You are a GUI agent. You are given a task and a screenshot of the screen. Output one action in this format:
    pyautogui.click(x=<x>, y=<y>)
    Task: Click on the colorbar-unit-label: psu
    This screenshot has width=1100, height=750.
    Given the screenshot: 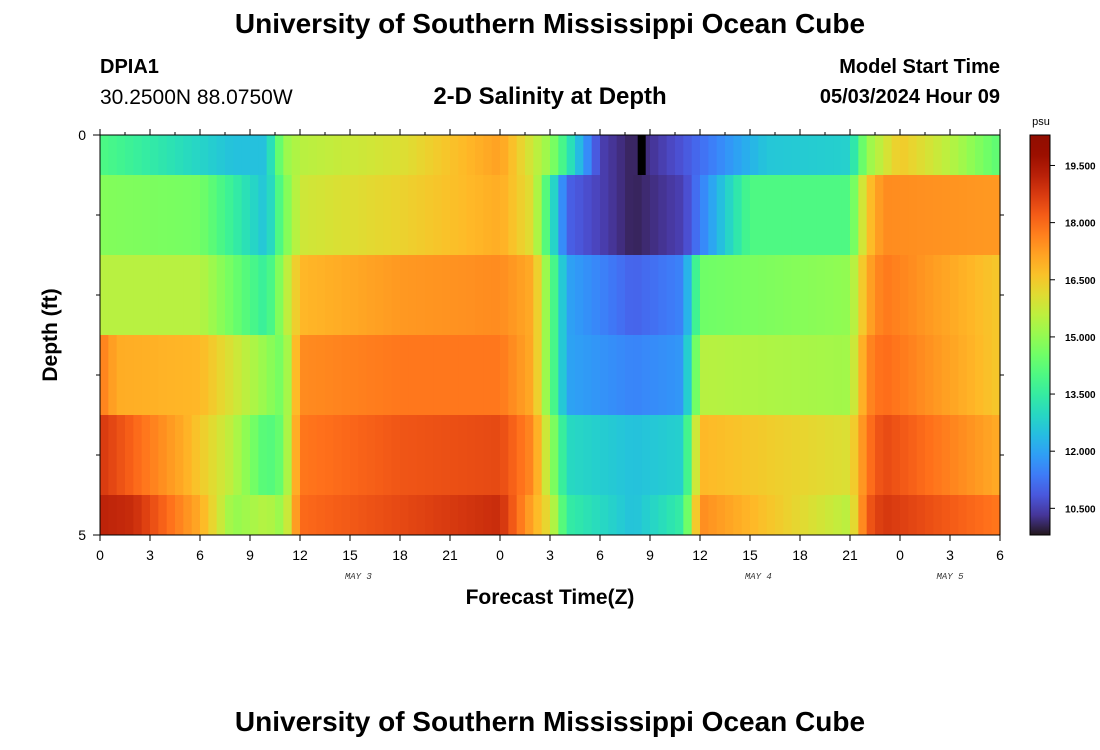 What is the action you would take?
    pyautogui.click(x=1041, y=122)
    